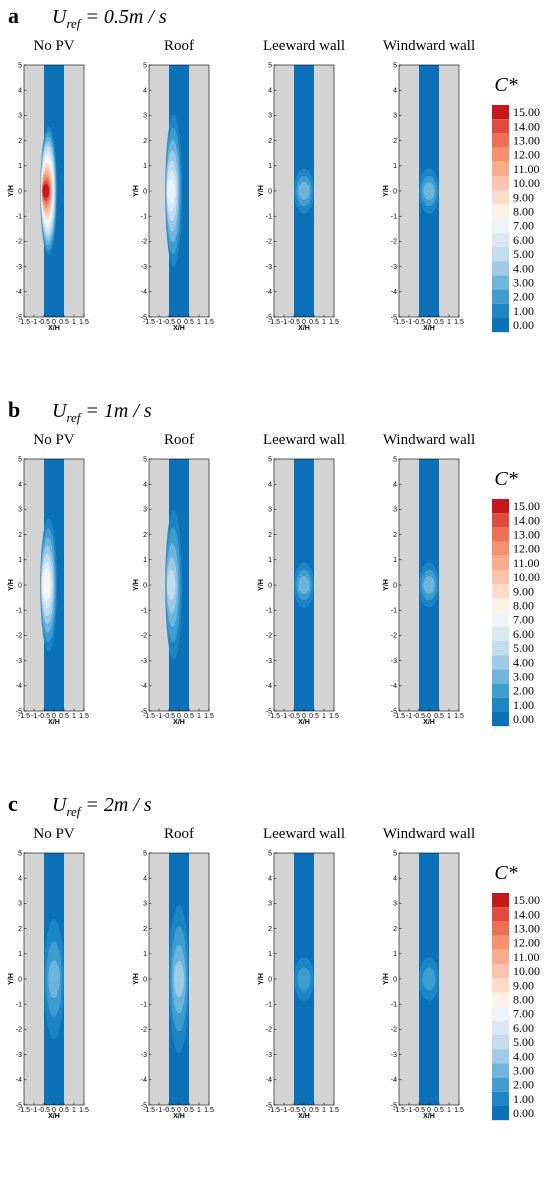 The height and width of the screenshot is (1179, 550). What do you see at coordinates (523, 634) in the screenshot?
I see `legend-level-label: 6.00` at bounding box center [523, 634].